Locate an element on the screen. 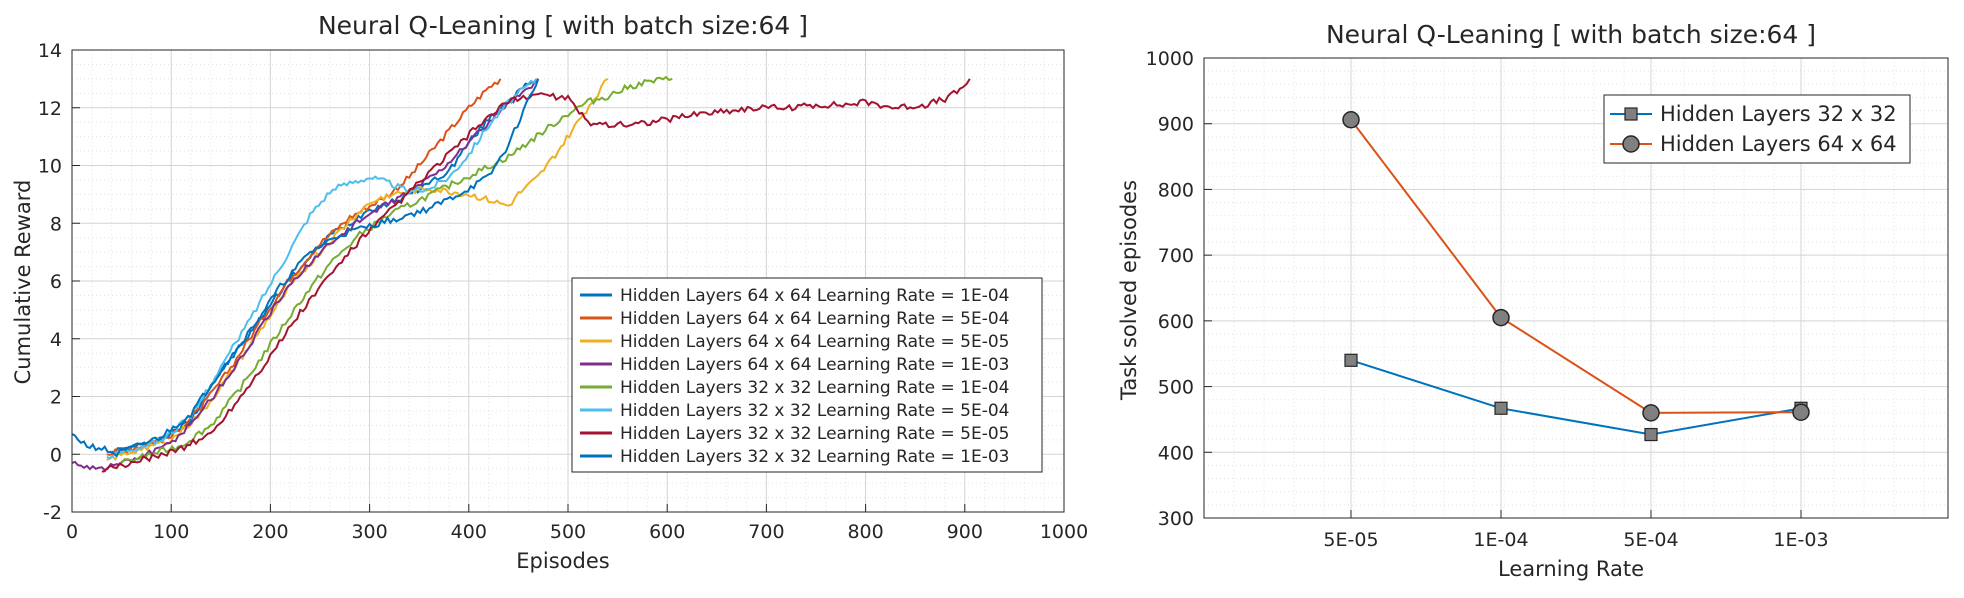  chart2-x-tick-label: 1E-04 is located at coordinates (1500, 540).